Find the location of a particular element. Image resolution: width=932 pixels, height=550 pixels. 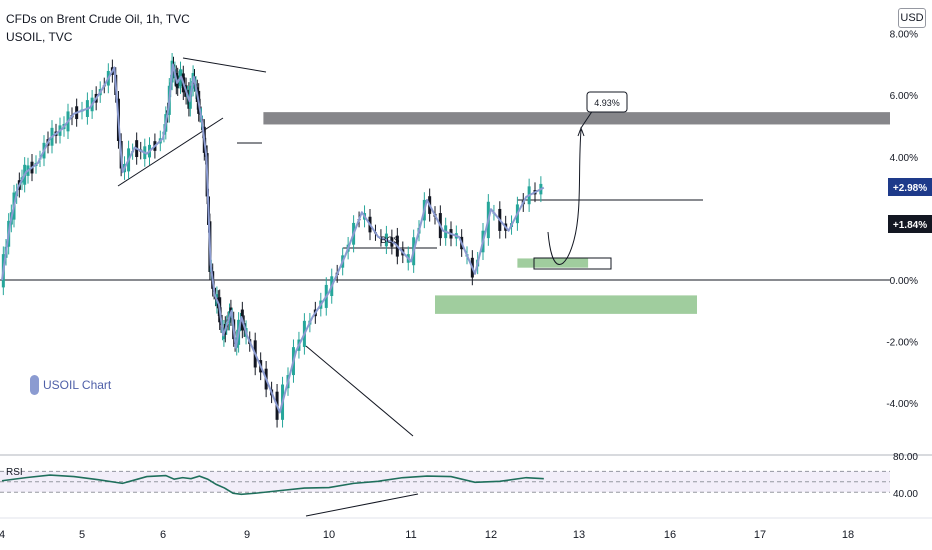

y-tick-label: 8.00% is located at coordinates (904, 35).